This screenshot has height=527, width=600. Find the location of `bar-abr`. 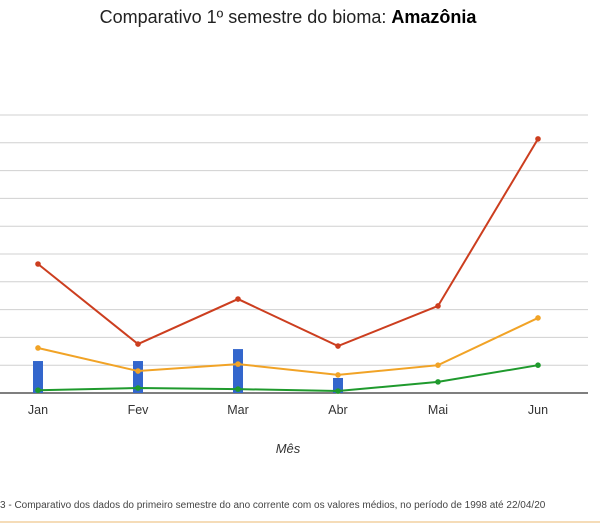

bar-abr is located at coordinates (338, 385).